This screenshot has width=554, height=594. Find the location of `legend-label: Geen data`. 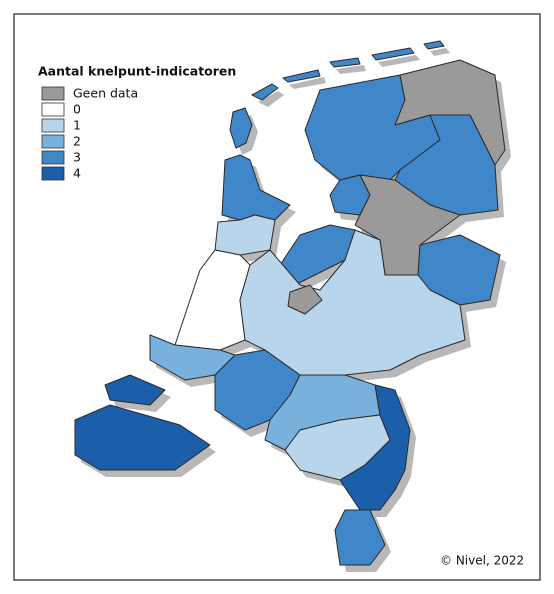

legend-label: Geen data is located at coordinates (105, 93).